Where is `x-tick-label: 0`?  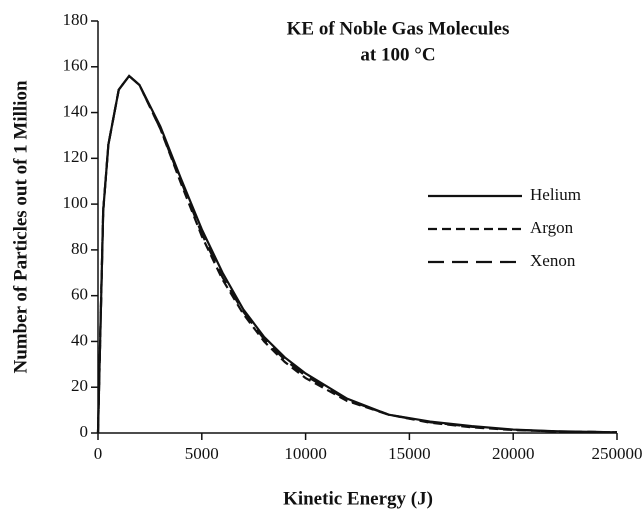 x-tick-label: 0 is located at coordinates (98, 453).